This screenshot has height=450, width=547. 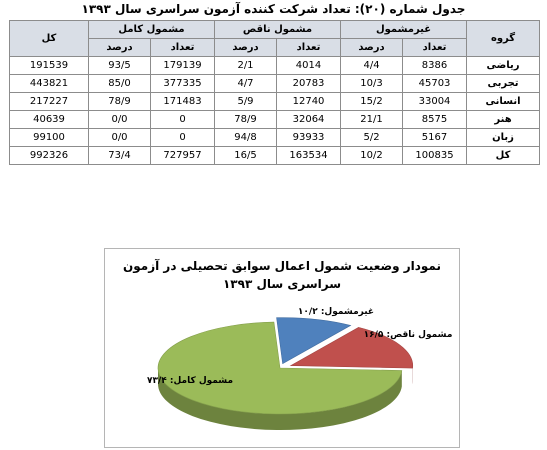 What do you see at coordinates (182, 65) in the screenshot?
I see `full-count: 179139` at bounding box center [182, 65].